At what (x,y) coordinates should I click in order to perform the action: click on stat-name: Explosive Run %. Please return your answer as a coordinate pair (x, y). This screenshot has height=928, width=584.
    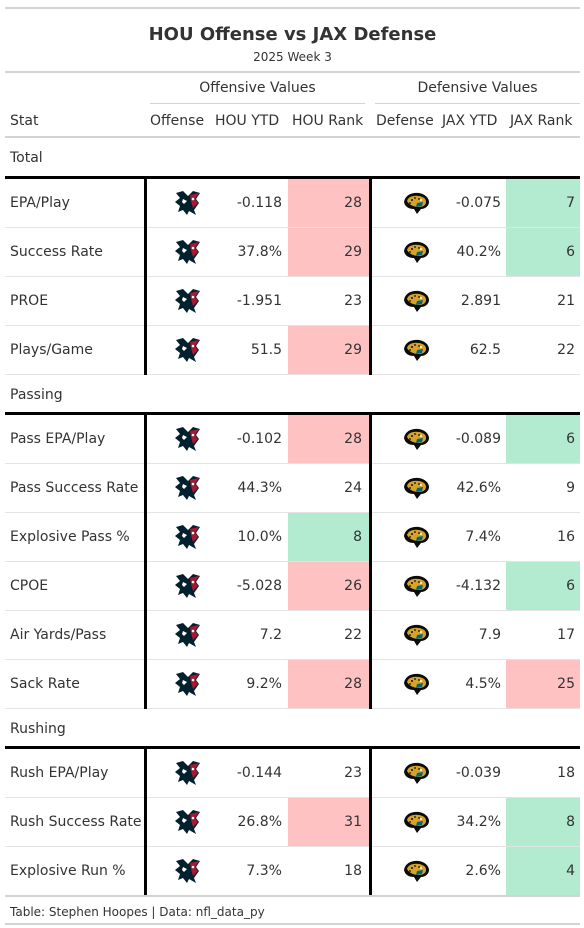
    Looking at the image, I should click on (68, 871).